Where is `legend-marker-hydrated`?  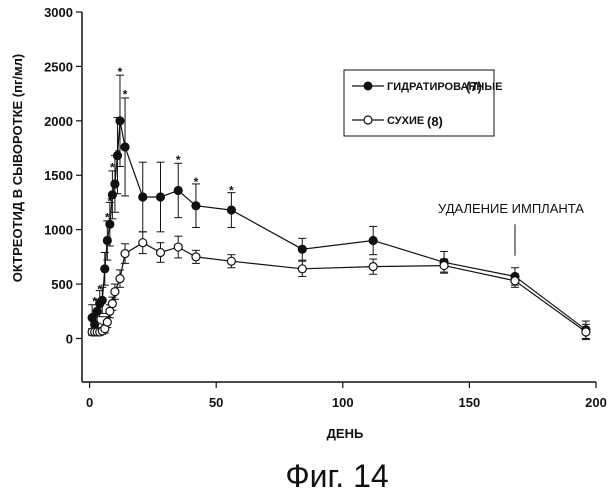 legend-marker-hydrated is located at coordinates (368, 86).